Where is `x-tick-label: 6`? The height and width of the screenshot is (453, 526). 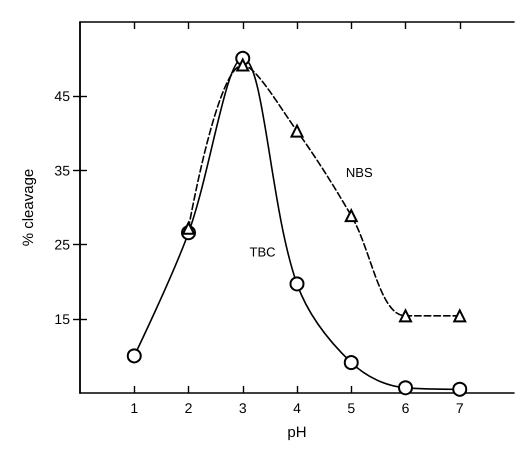
x-tick-label: 6 is located at coordinates (406, 408).